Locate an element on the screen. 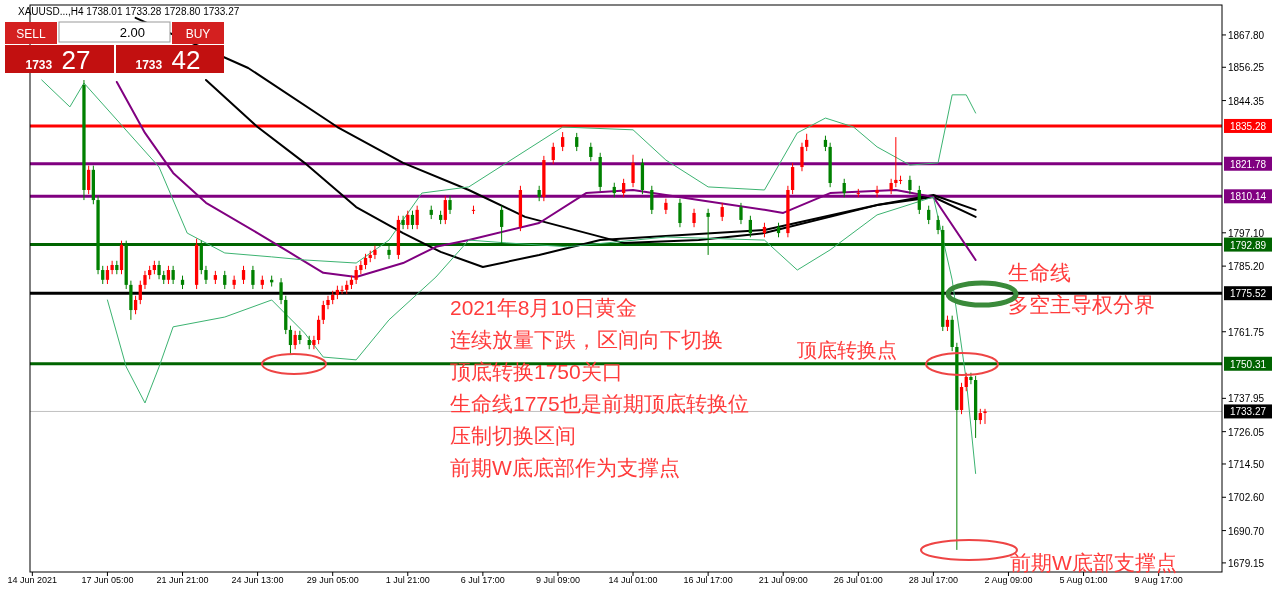 Image resolution: width=1275 pixels, height=589 pixels. annotation: 1733 27 is located at coordinates (58, 60).